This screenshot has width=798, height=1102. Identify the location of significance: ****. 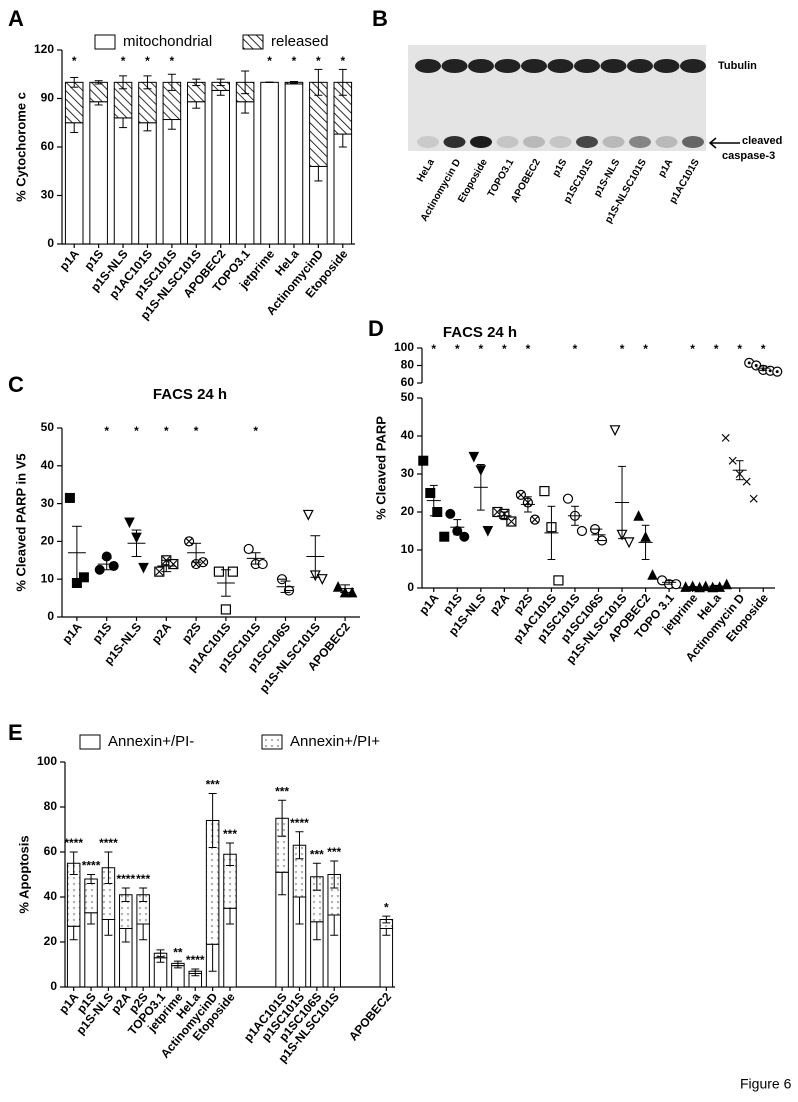
(195, 960).